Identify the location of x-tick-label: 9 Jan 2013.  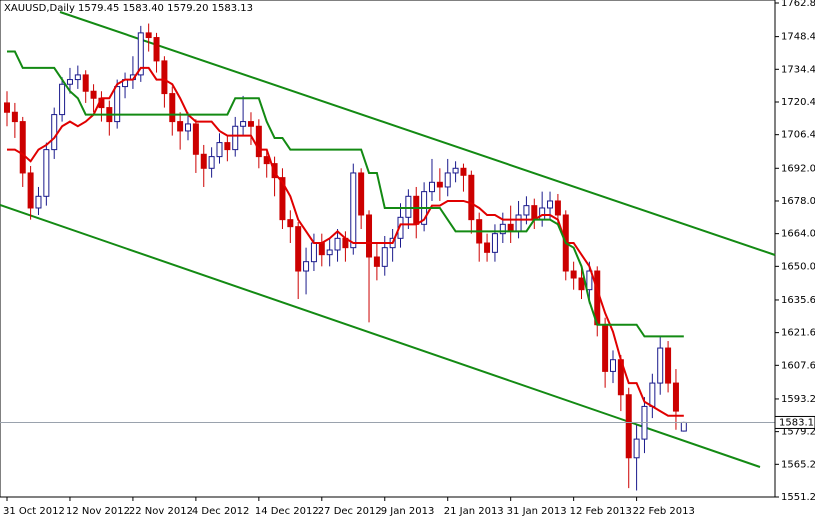
(408, 511).